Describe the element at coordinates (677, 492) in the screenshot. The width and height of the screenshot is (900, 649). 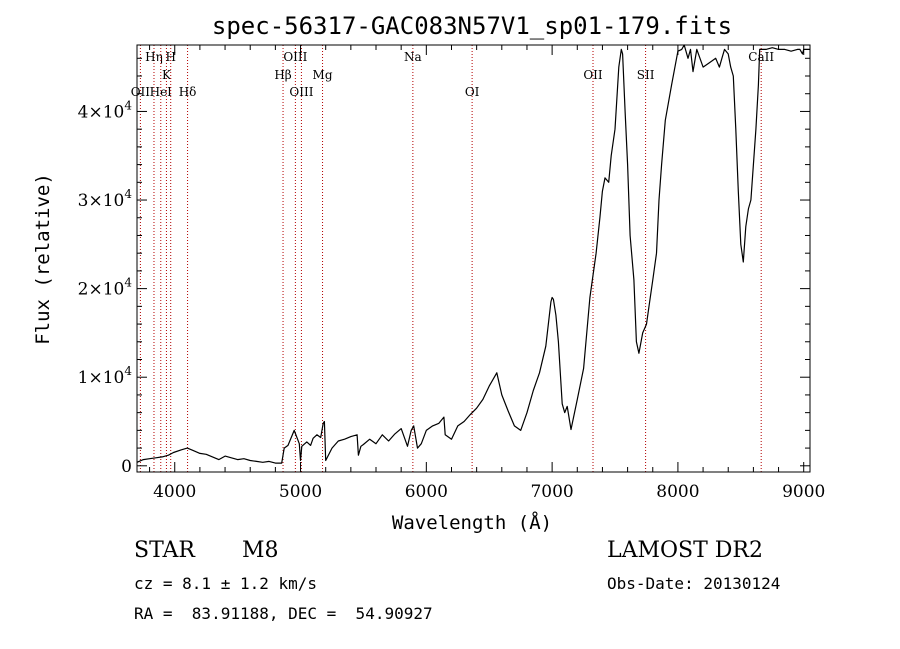
I see `x-tick-label-4: 8000` at that location.